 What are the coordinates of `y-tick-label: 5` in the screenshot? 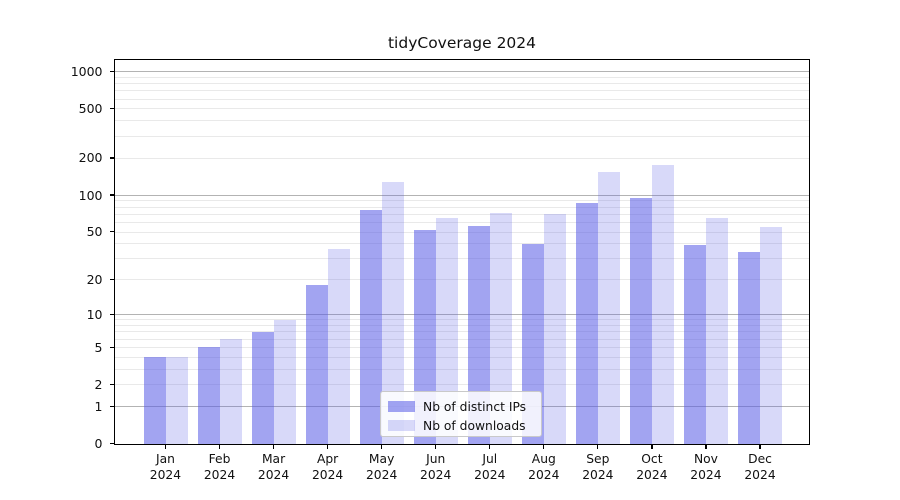 It's located at (98, 347).